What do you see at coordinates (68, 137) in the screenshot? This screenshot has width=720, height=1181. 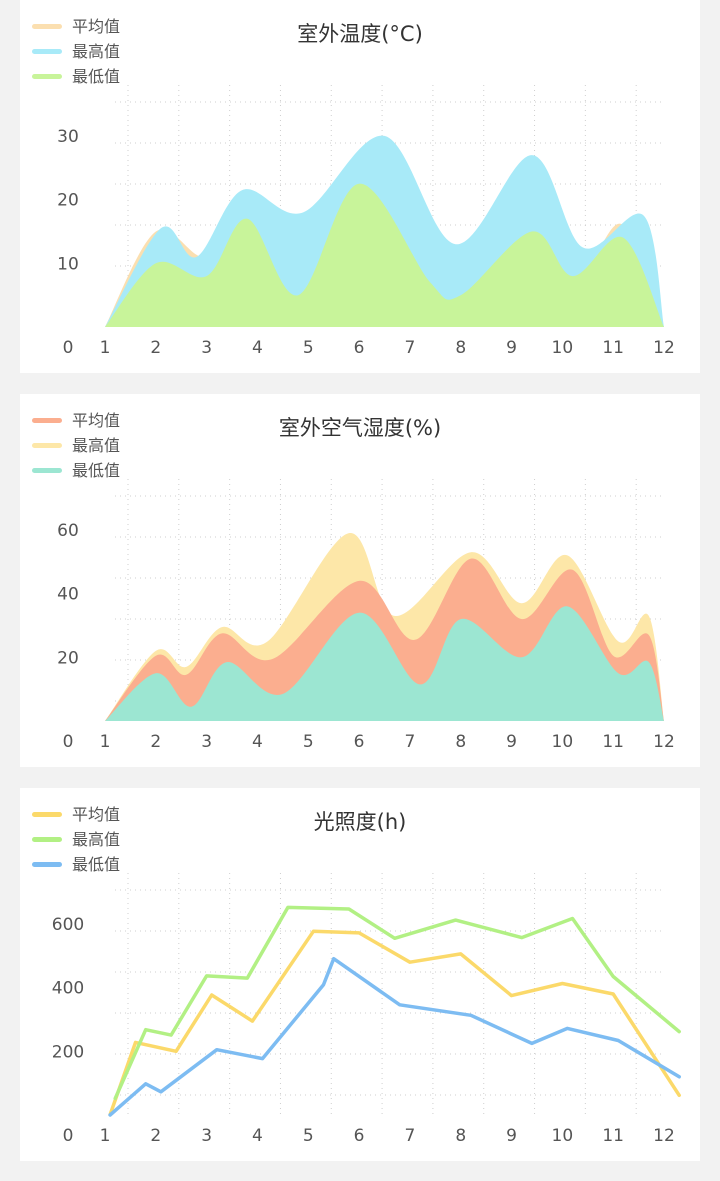 I see `y-tick-label: 30` at bounding box center [68, 137].